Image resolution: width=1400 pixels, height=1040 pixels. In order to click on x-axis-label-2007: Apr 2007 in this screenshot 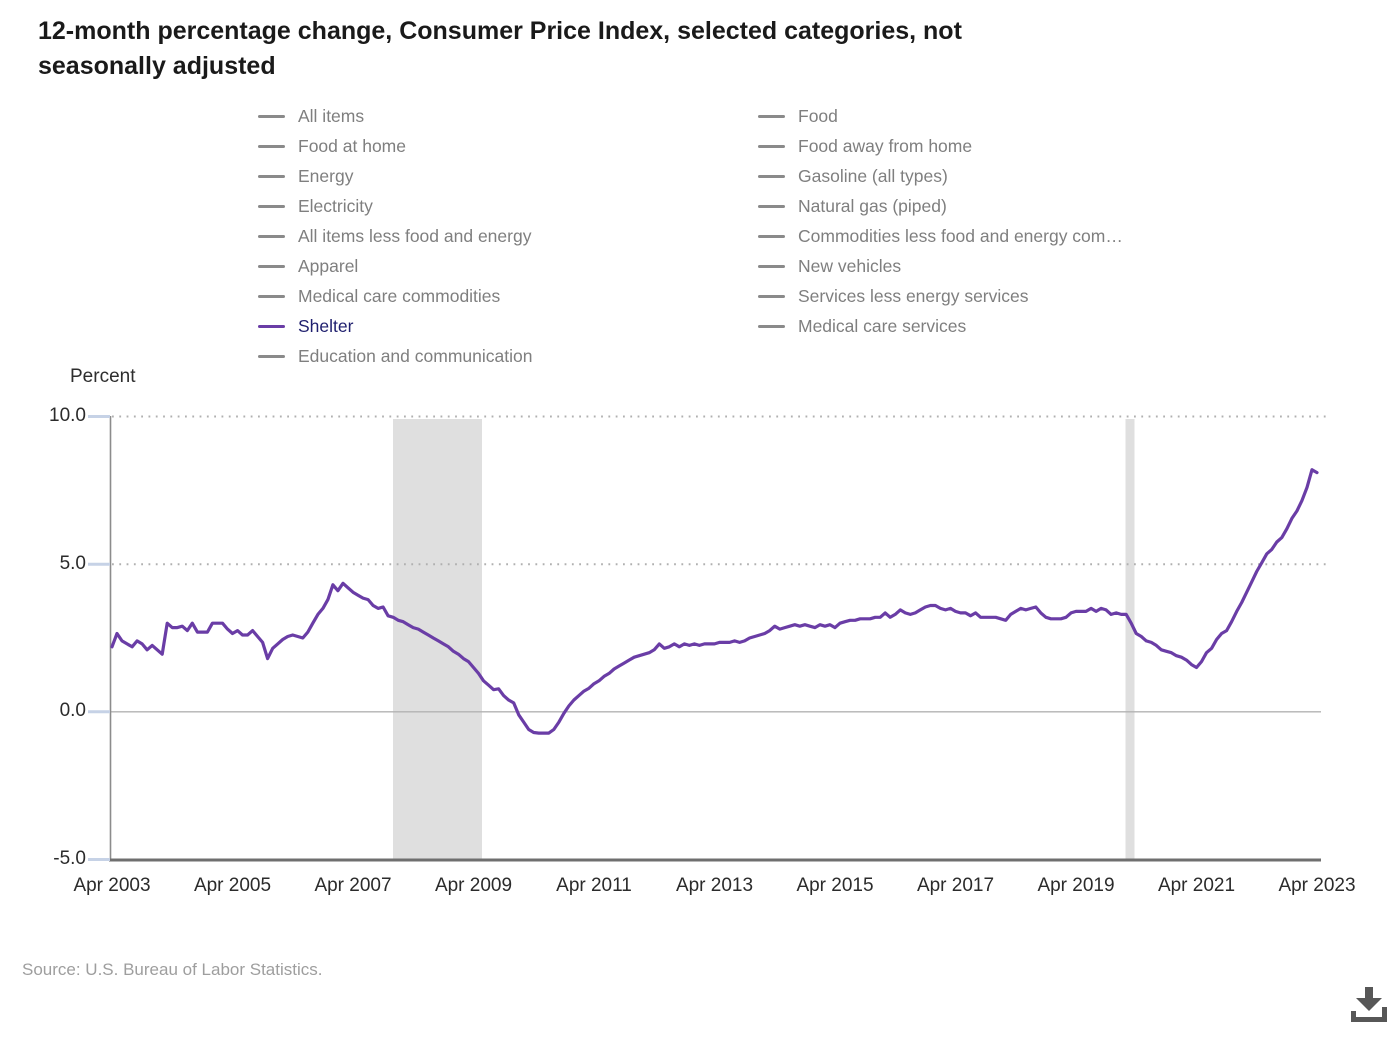, I will do `click(353, 885)`.